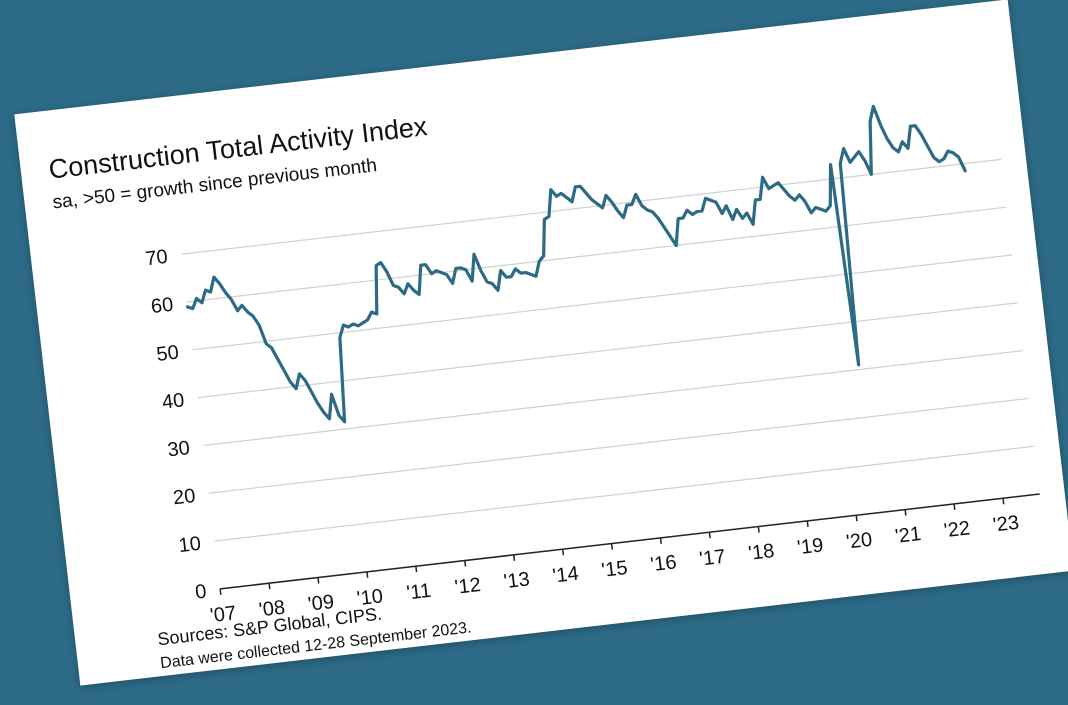 The width and height of the screenshot is (1068, 705). I want to click on x-tick-label: '15, so click(614, 569).